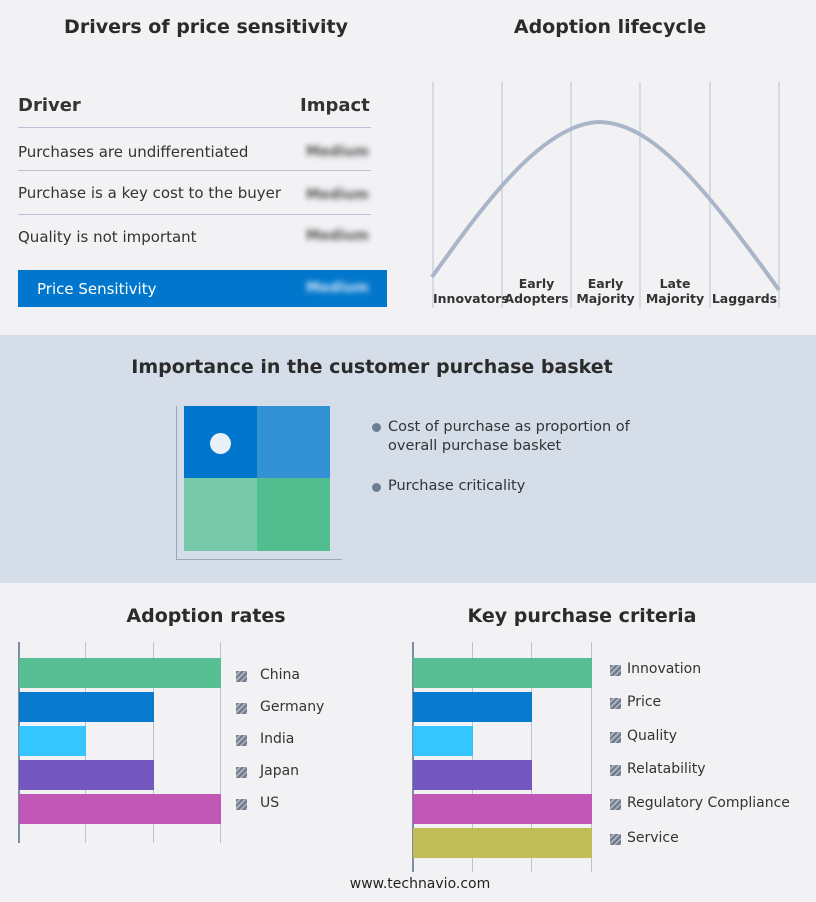 Image resolution: width=816 pixels, height=902 pixels. What do you see at coordinates (605, 205) in the screenshot?
I see `adoption-curve` at bounding box center [605, 205].